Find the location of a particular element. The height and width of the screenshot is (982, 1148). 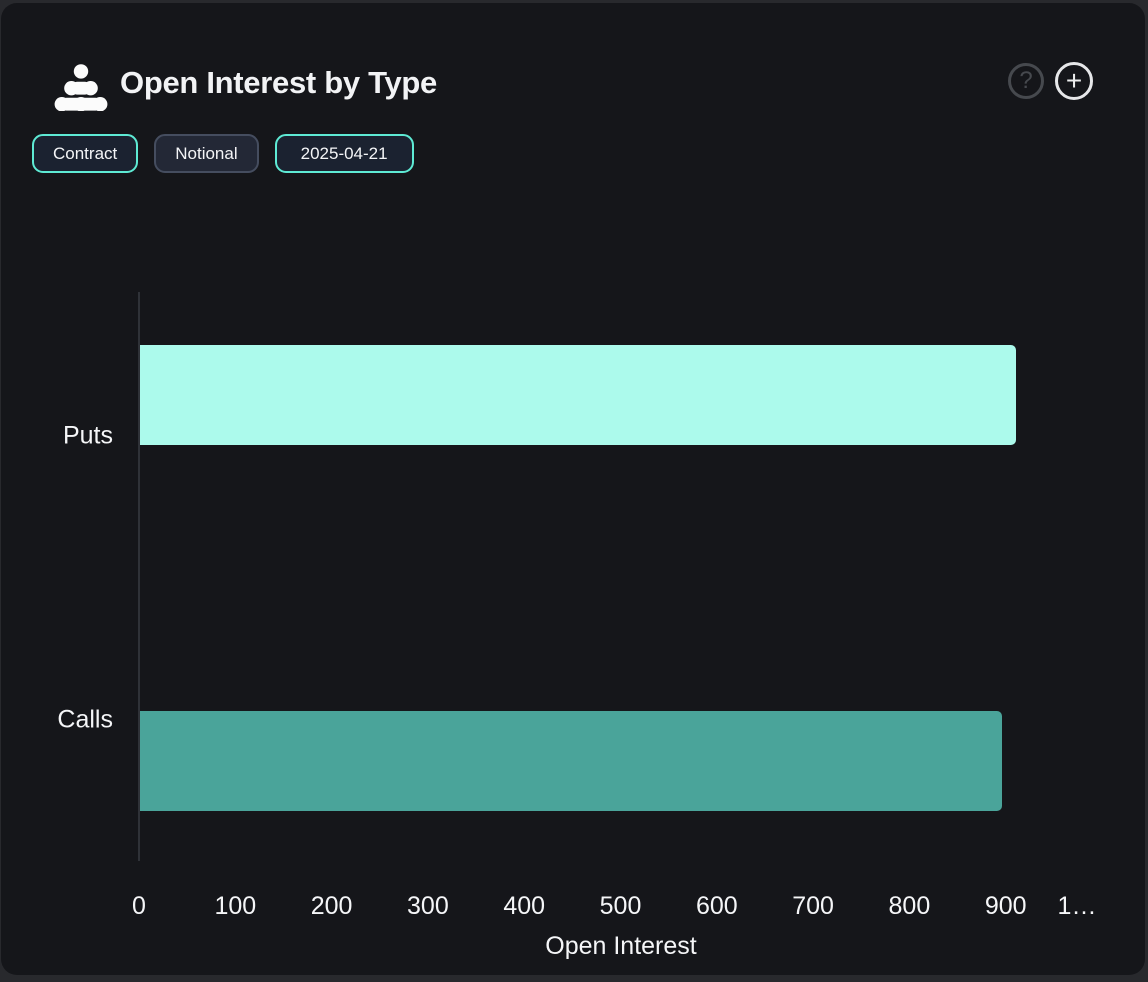

x-tick-label: 600 is located at coordinates (716, 906).